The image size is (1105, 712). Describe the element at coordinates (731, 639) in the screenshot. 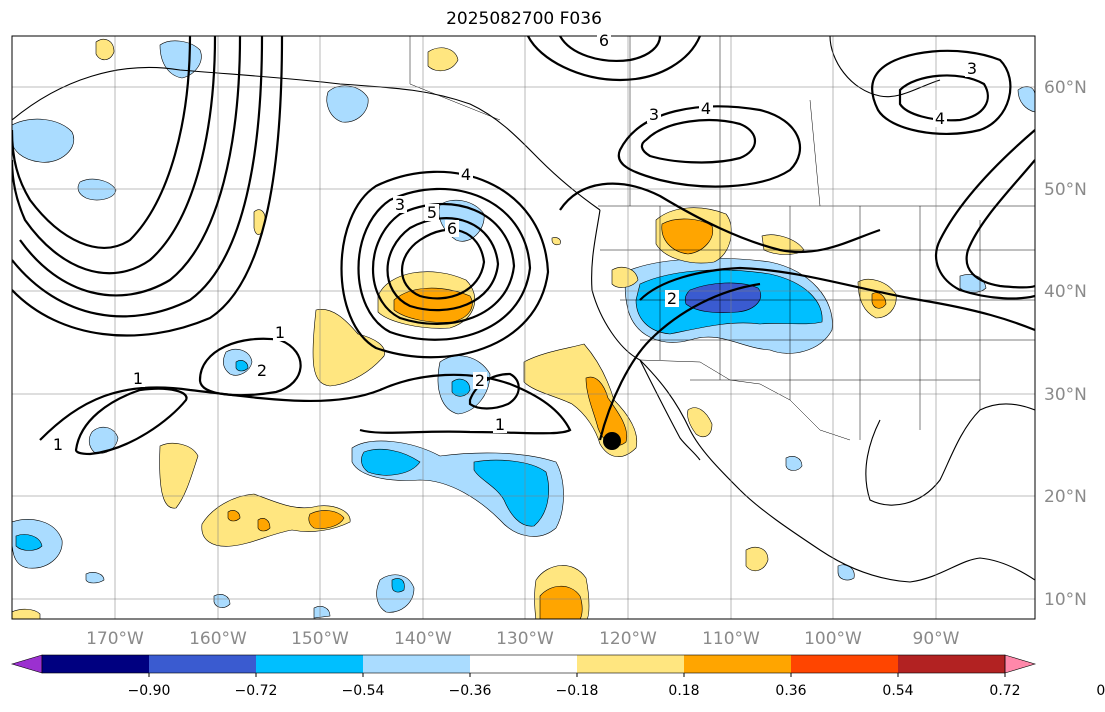

I see `lon-label: 110°W` at that location.